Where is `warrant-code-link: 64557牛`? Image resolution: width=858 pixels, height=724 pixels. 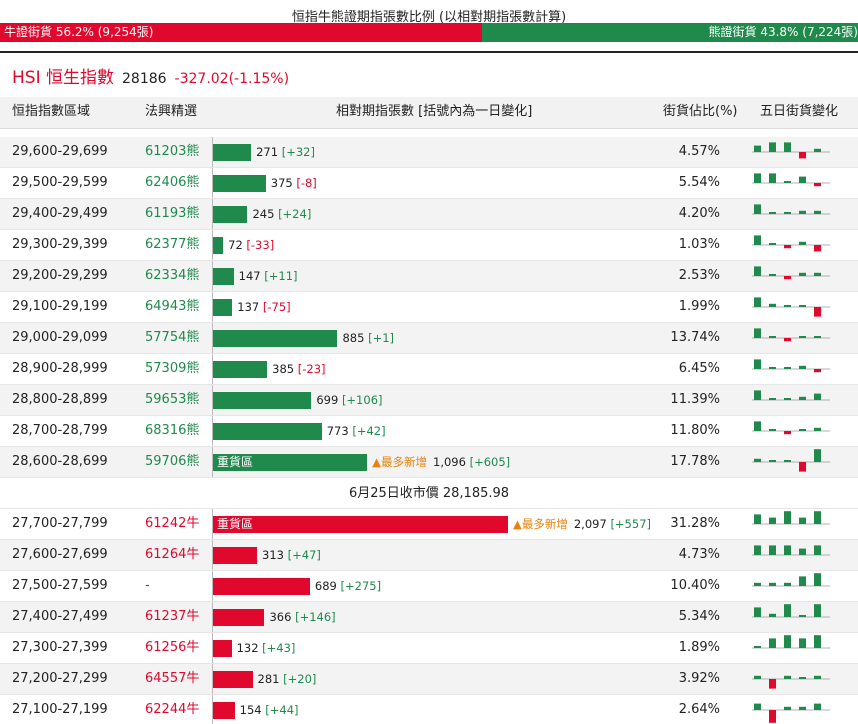
warrant-code-link: 64557牛 is located at coordinates (172, 678).